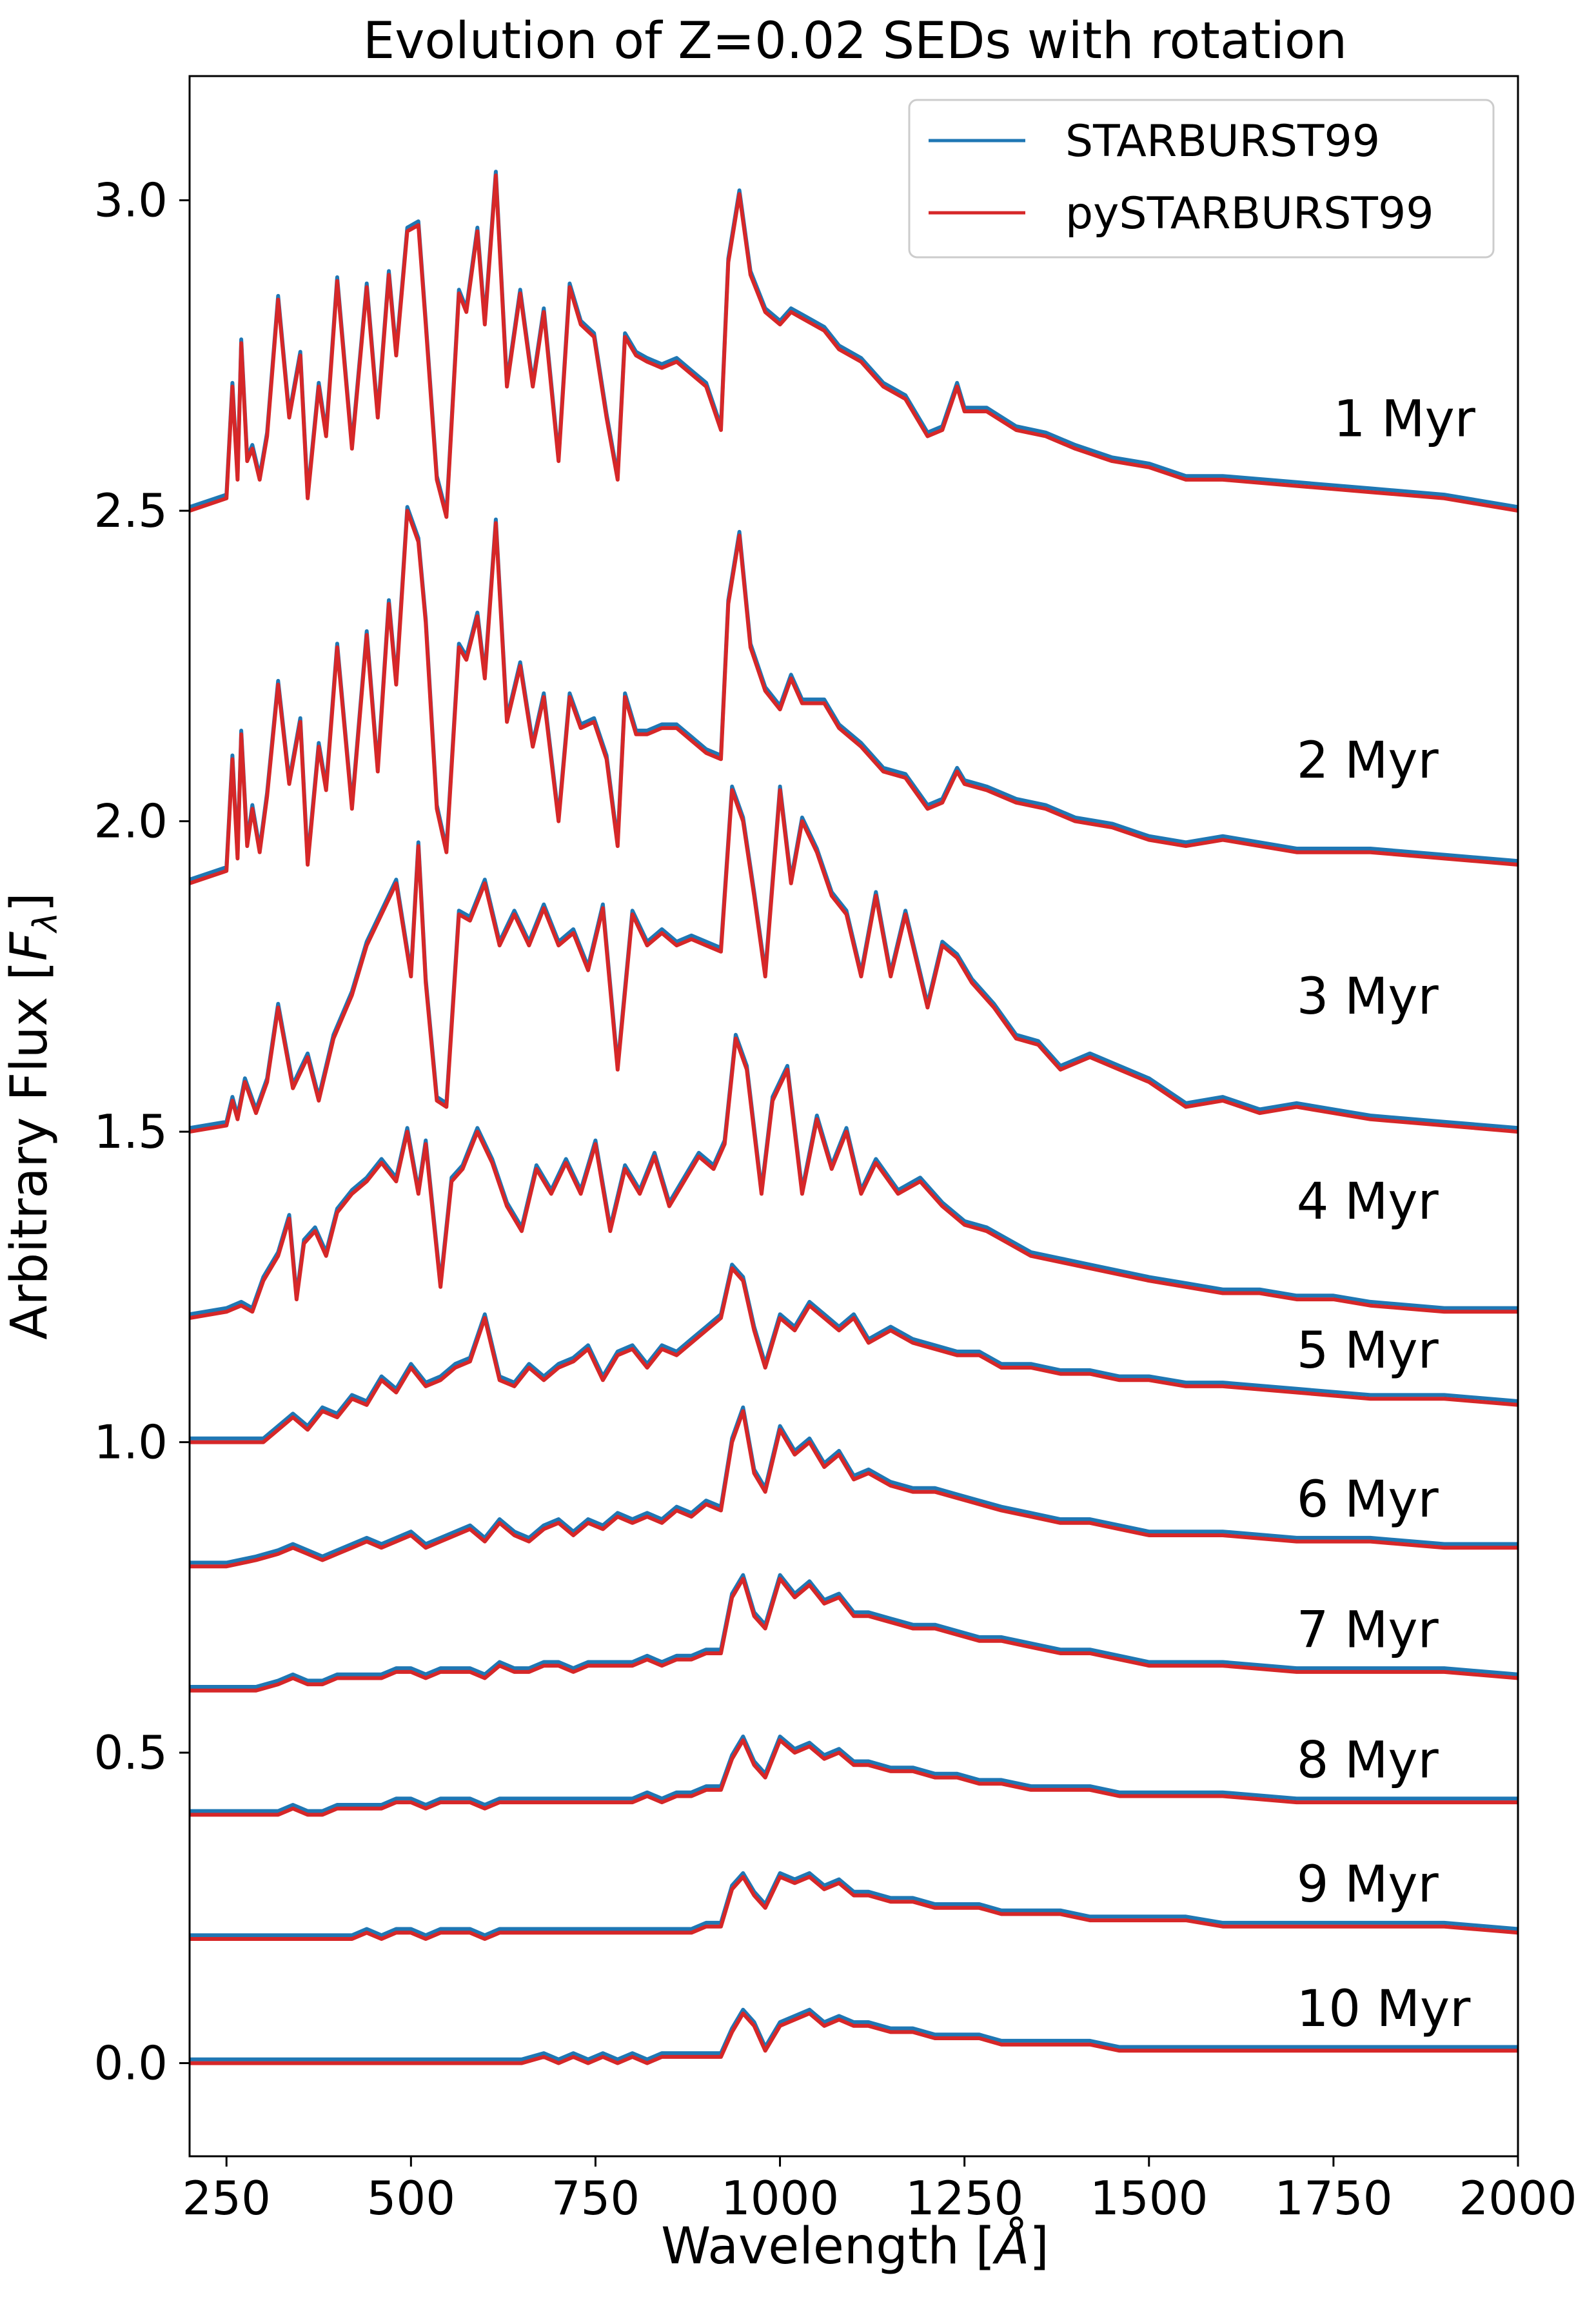 The width and height of the screenshot is (1596, 2302). I want to click on series-line-pystarburst99-2-myr, so click(854, 697).